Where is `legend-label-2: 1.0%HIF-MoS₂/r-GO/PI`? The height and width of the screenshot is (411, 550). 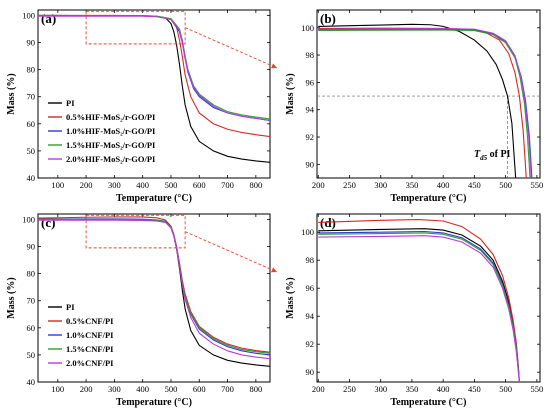
legend-label-2: 1.0%HIF-MoS₂/r-GO/PI is located at coordinates (111, 131).